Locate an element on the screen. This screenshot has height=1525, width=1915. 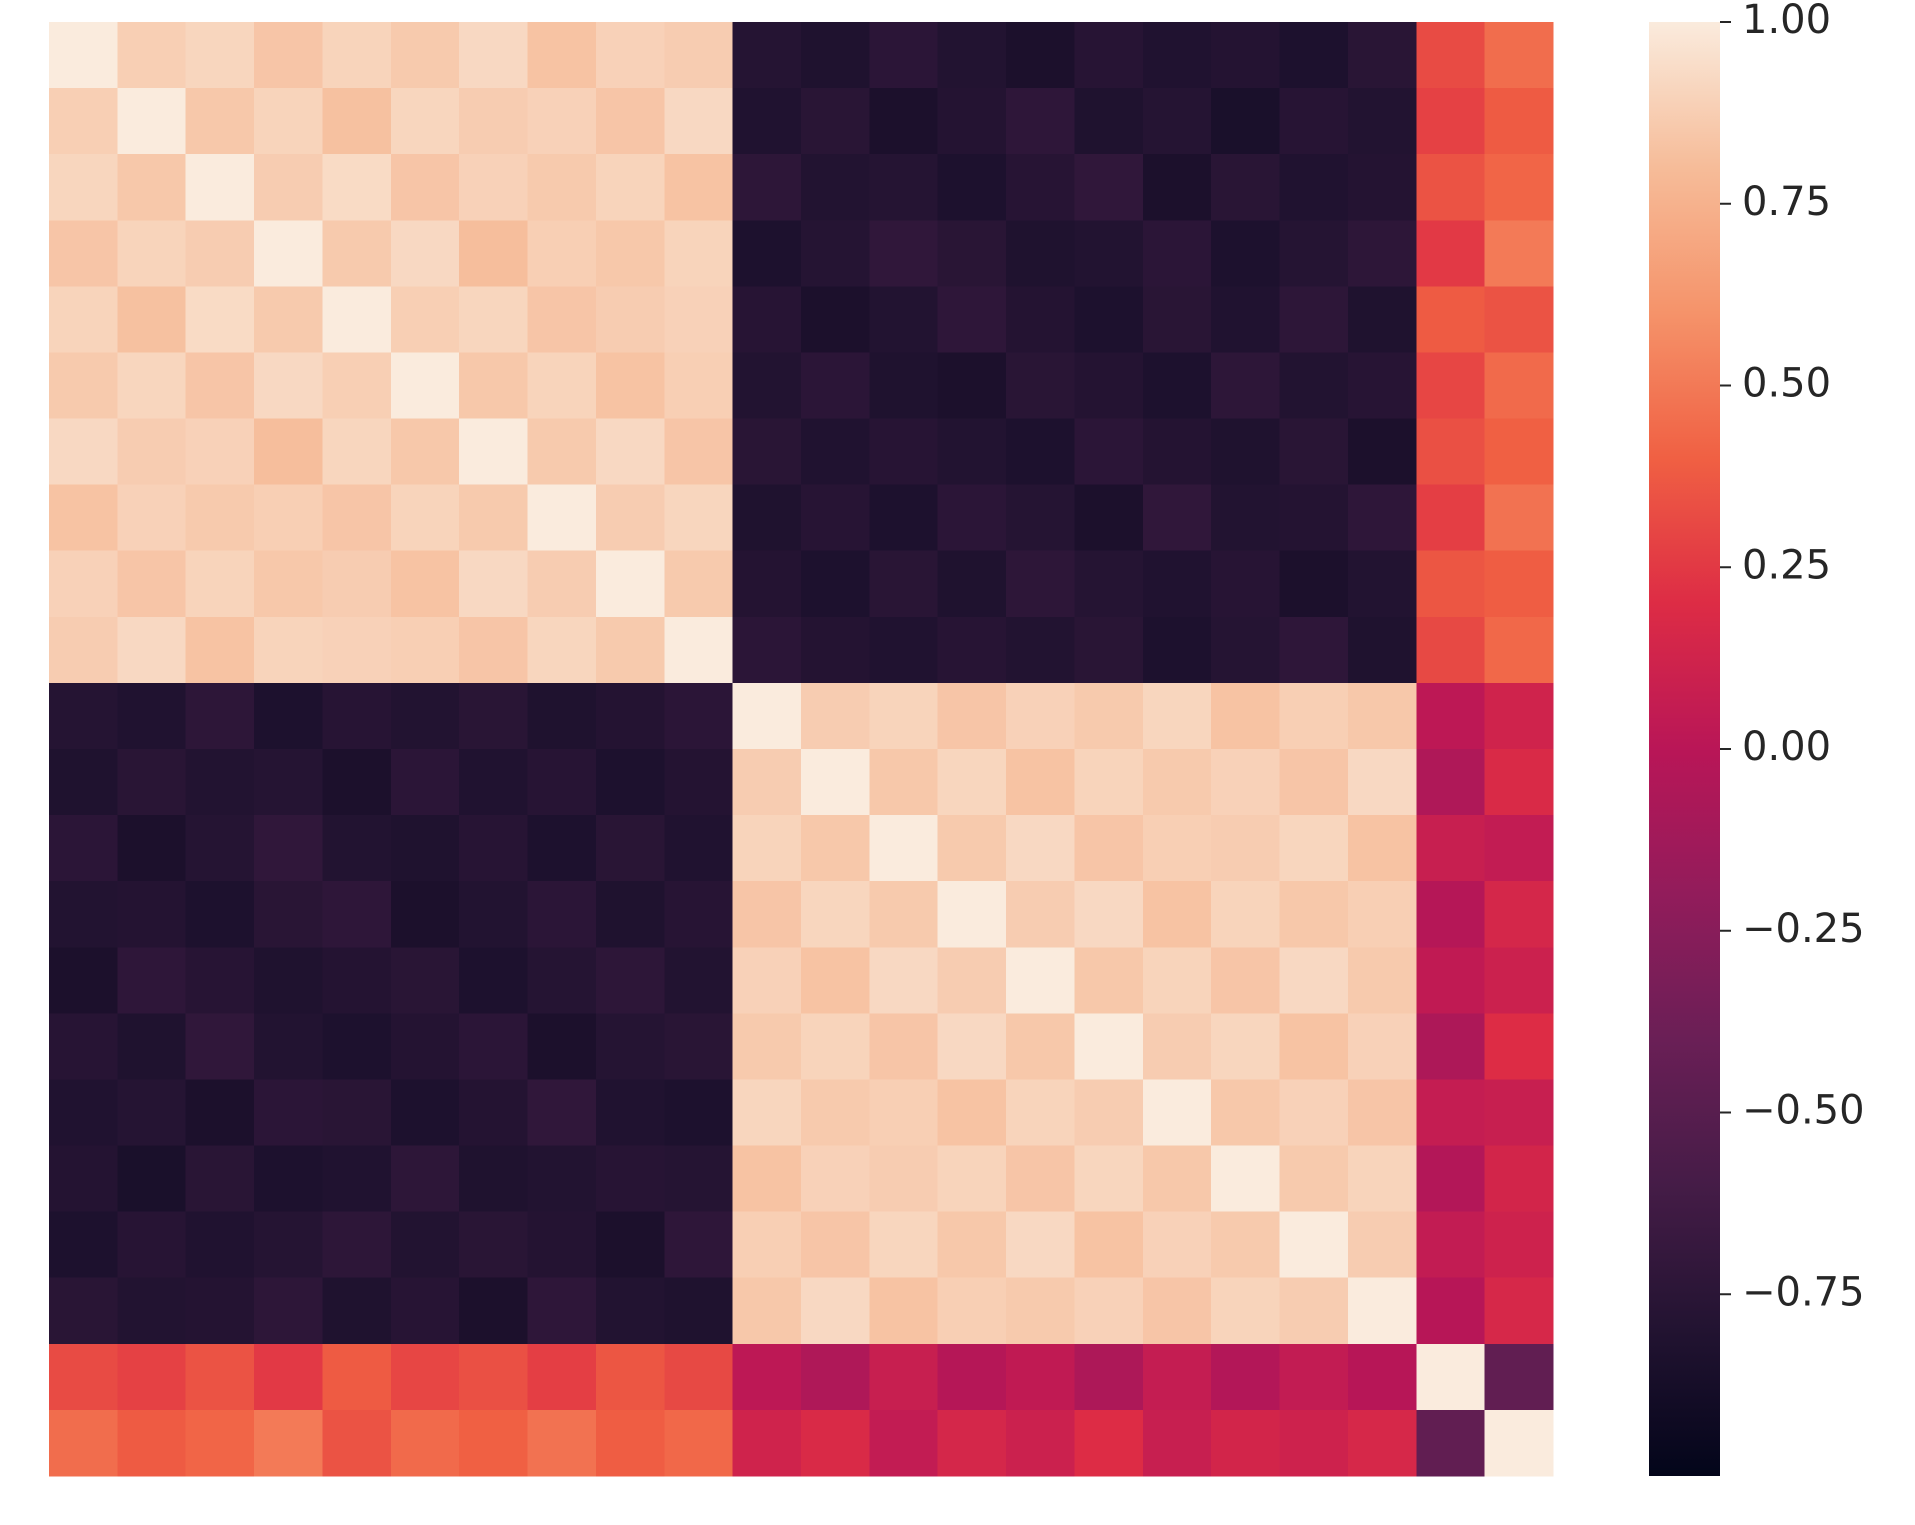
colorbar-tick-label: −0.25 is located at coordinates (1803, 929).